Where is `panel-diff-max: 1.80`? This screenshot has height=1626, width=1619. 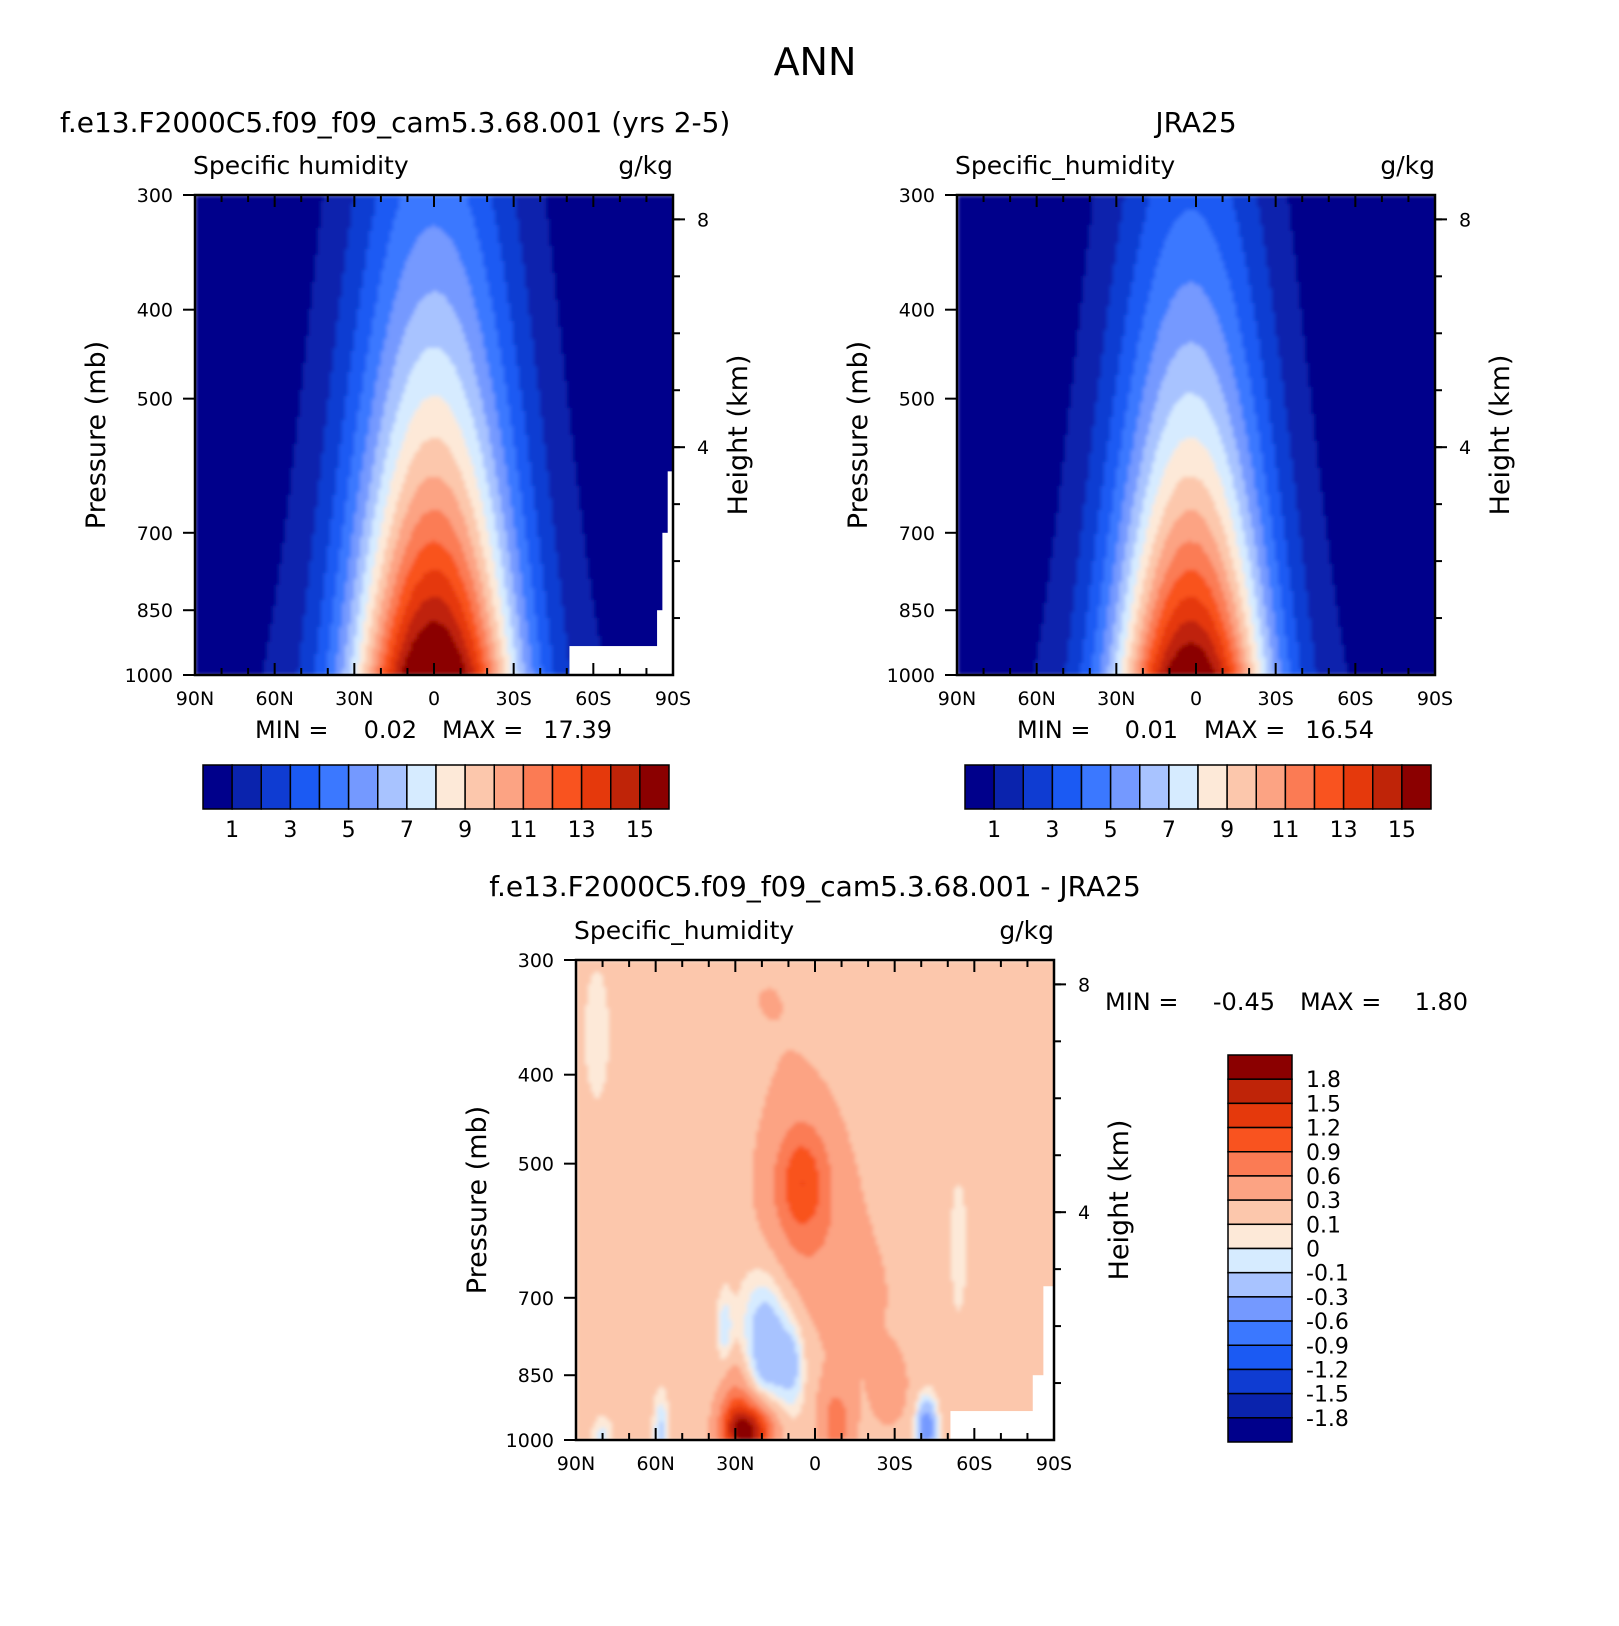
panel-diff-max: 1.80 is located at coordinates (1441, 1002).